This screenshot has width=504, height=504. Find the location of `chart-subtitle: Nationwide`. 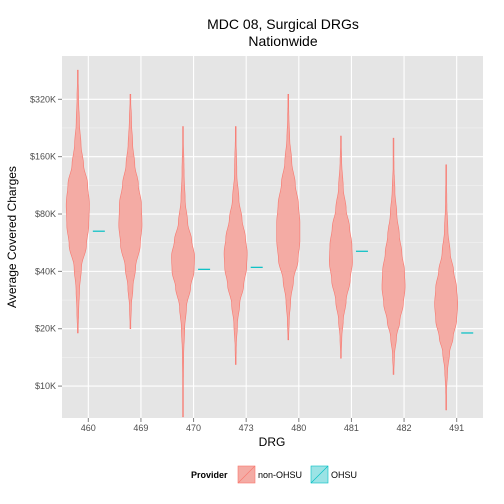

chart-subtitle: Nationwide is located at coordinates (282, 41).